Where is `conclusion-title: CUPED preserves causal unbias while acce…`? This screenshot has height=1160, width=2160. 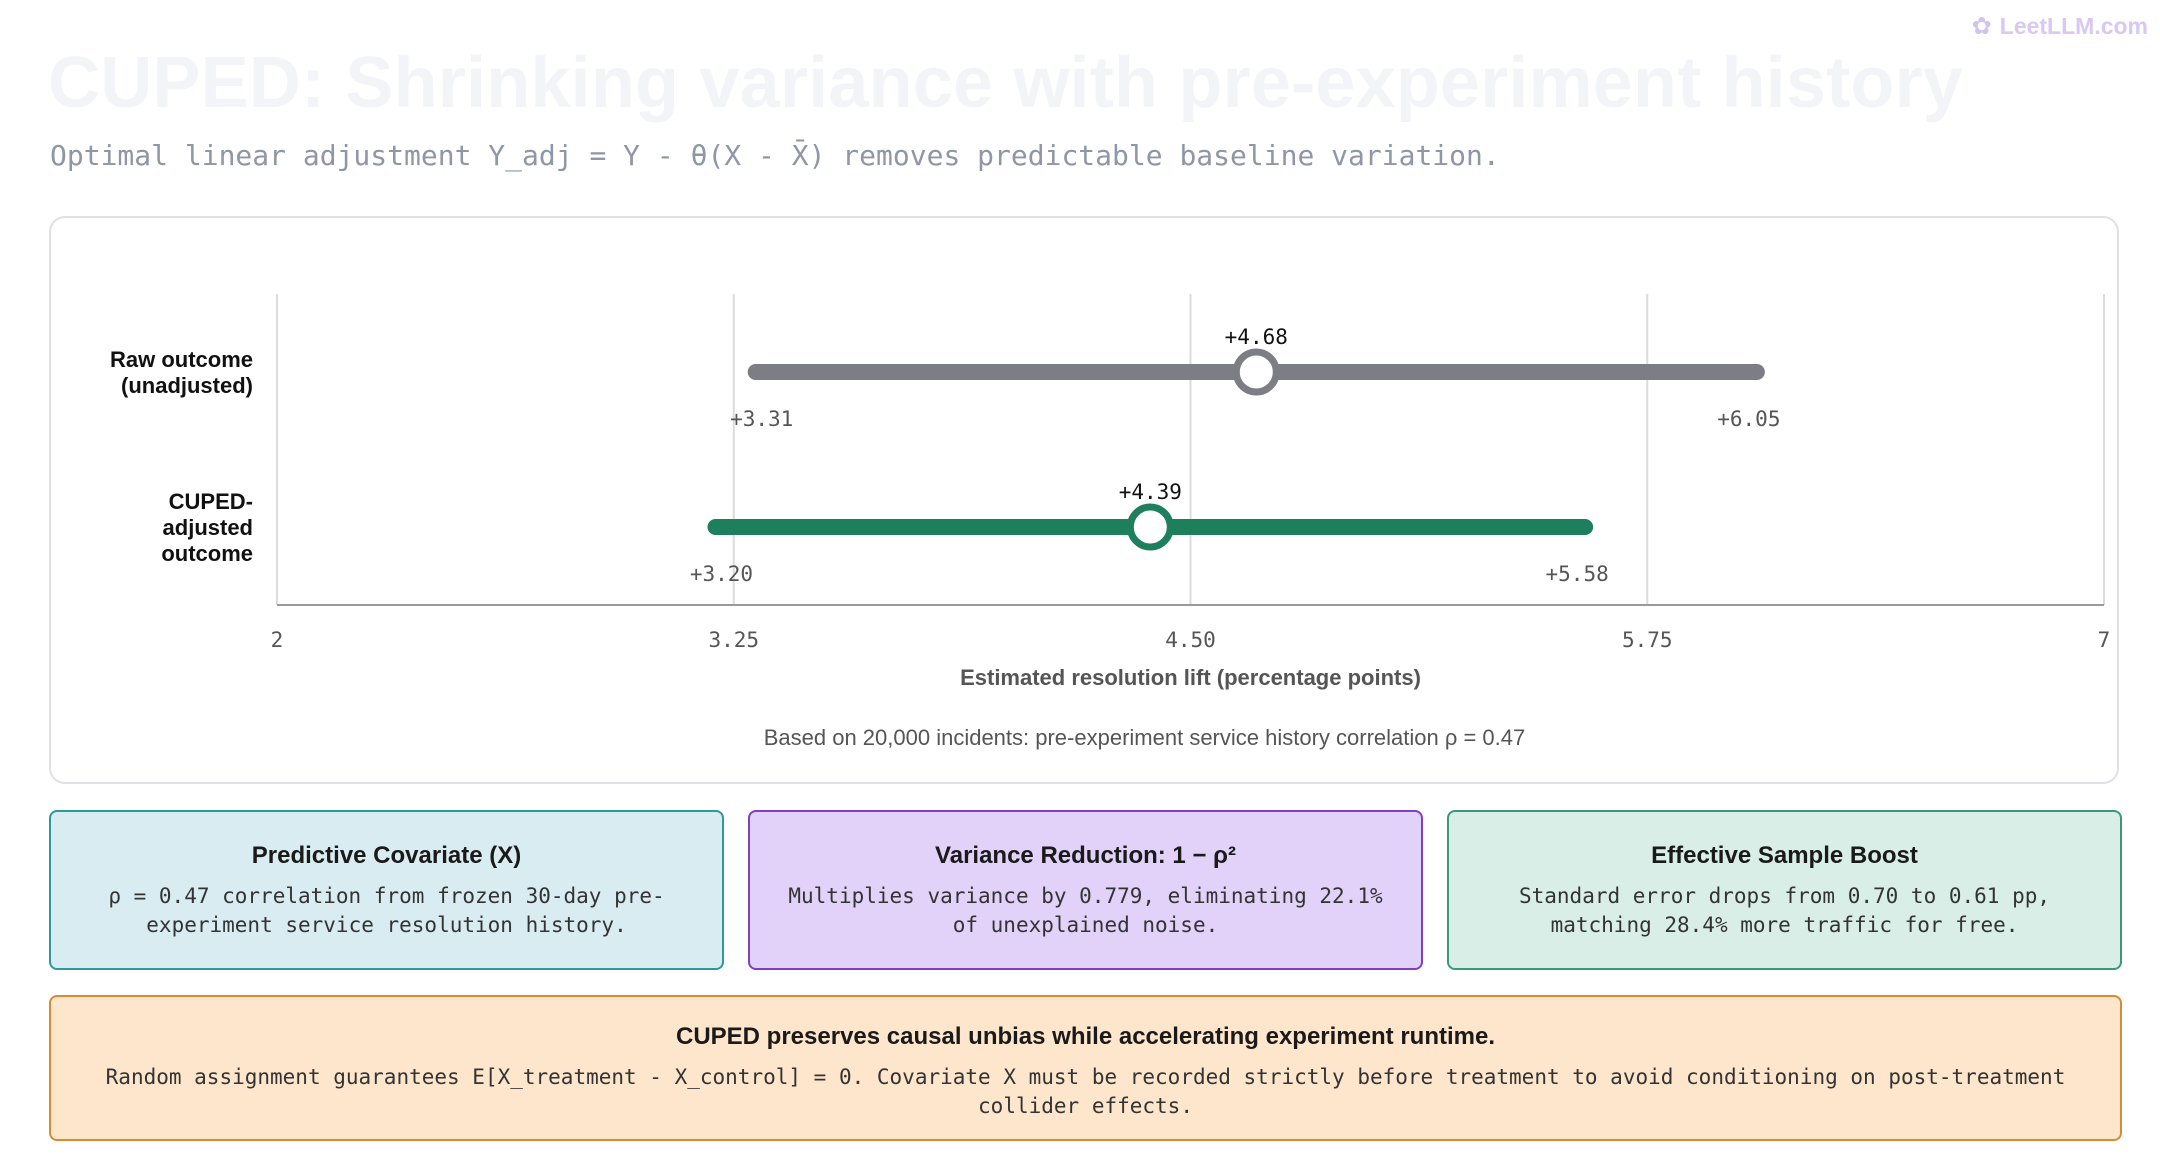 conclusion-title: CUPED preserves causal unbias while acce… is located at coordinates (1085, 1036).